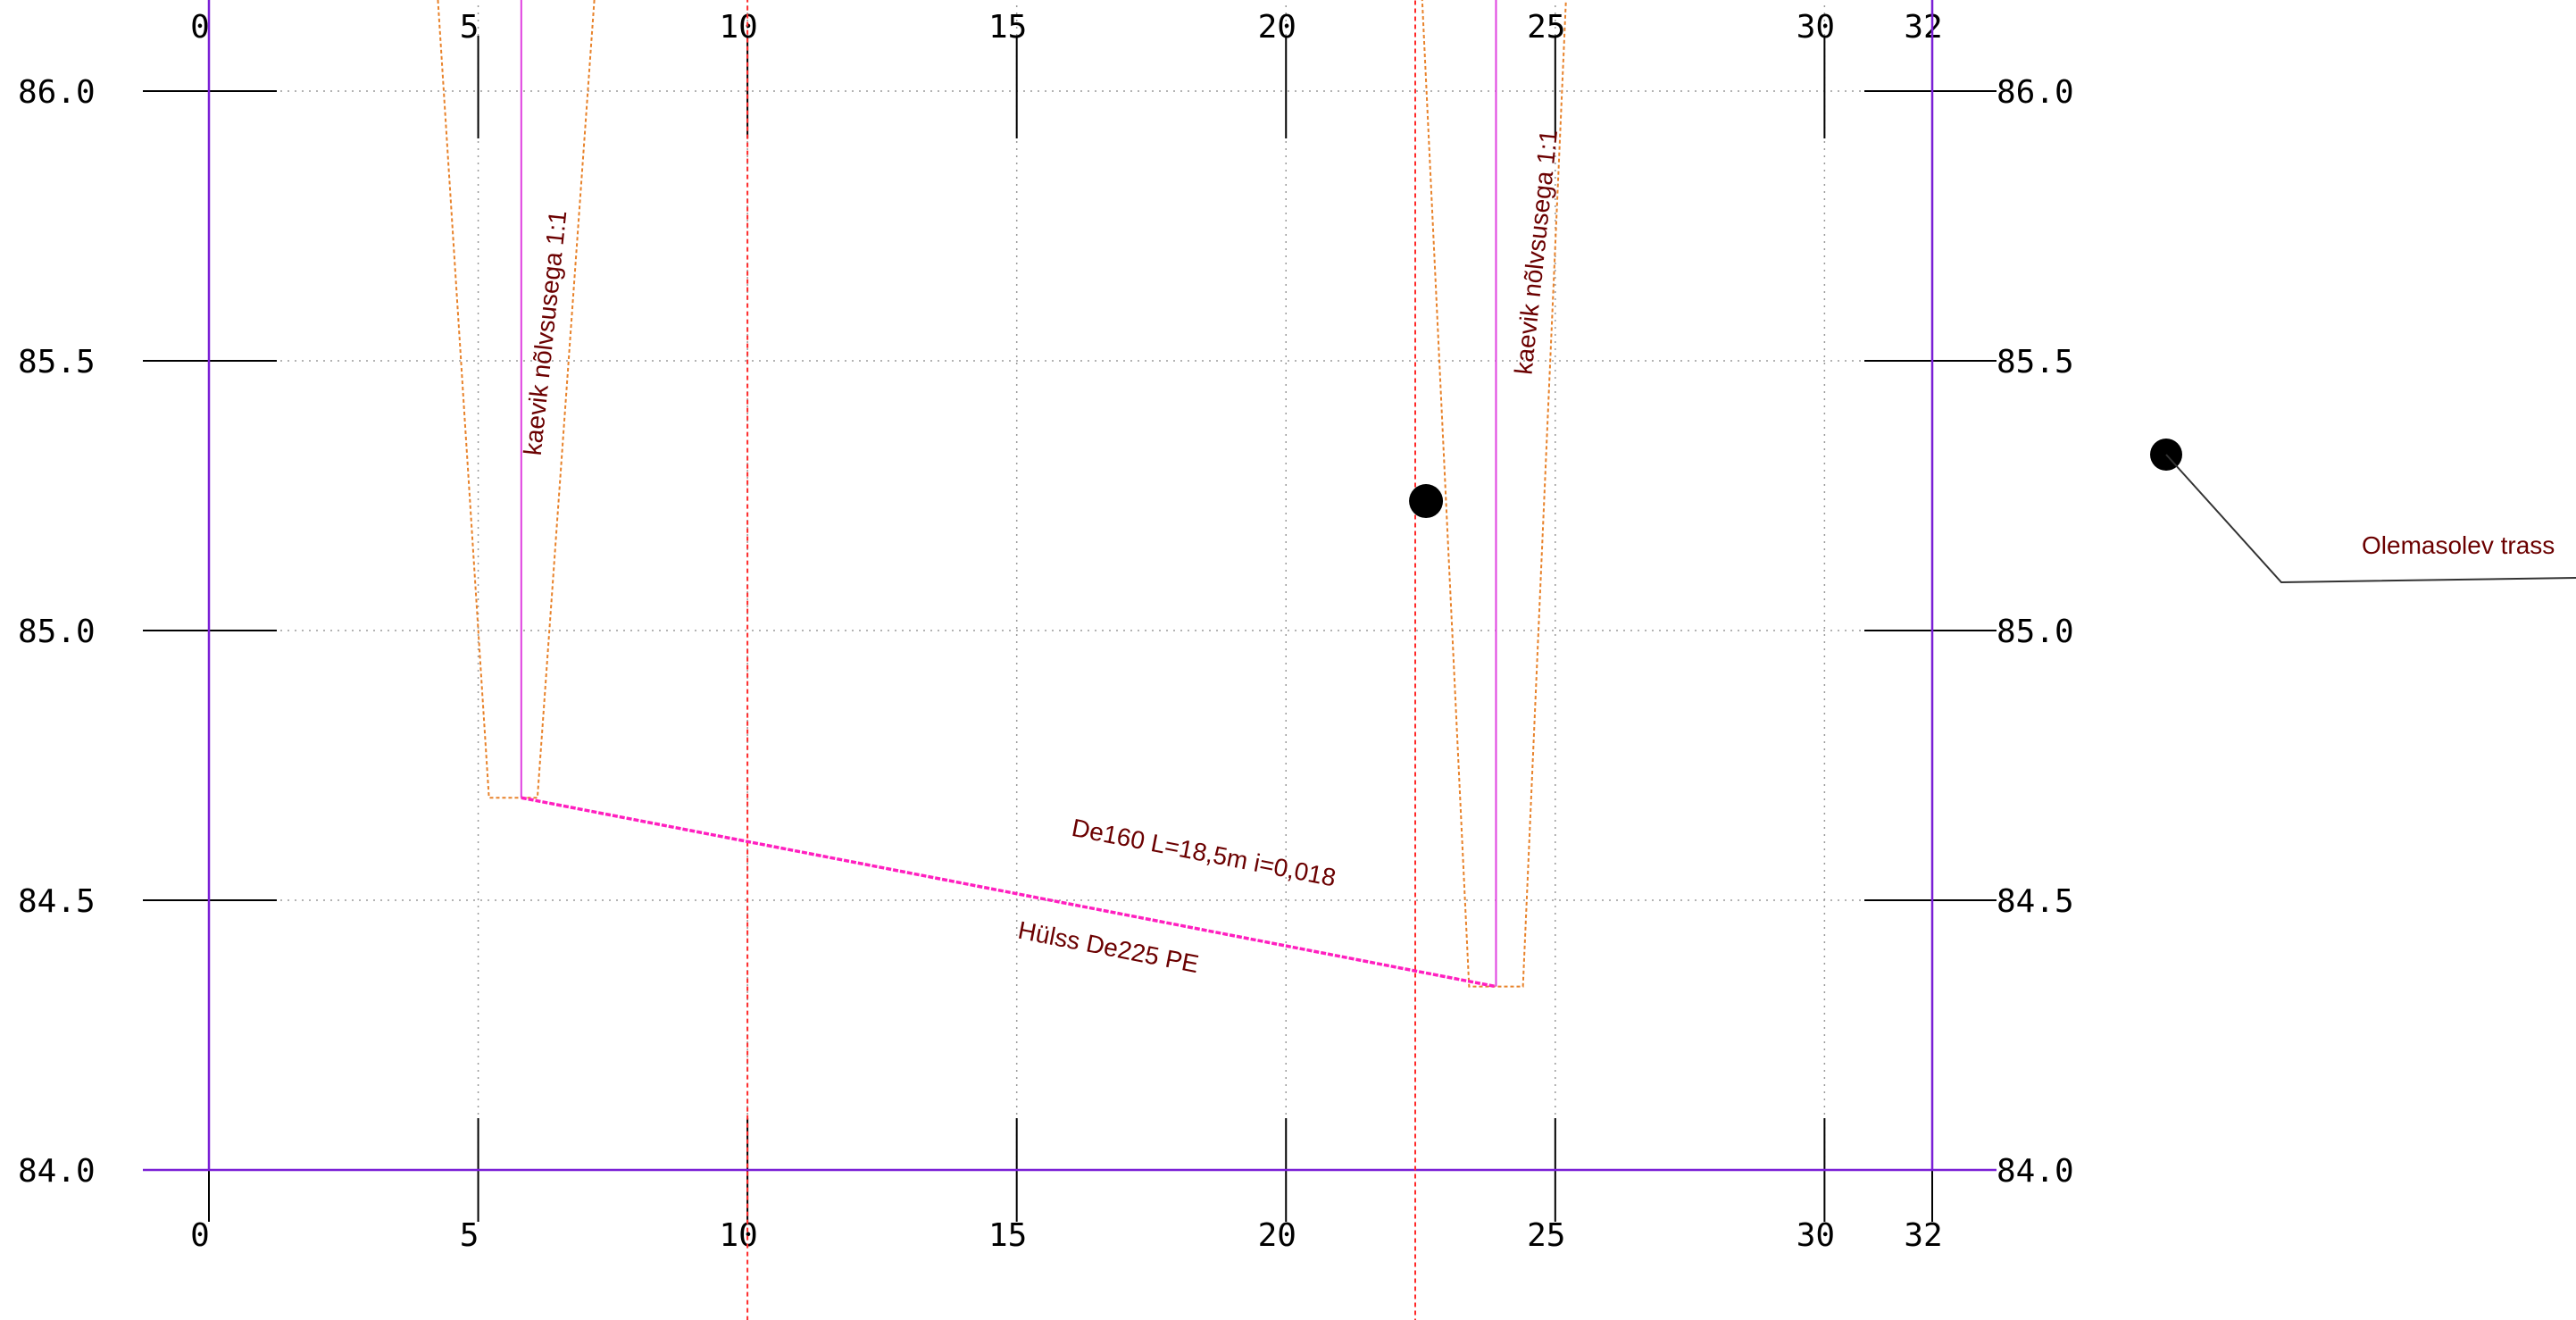 The width and height of the screenshot is (2576, 1320). What do you see at coordinates (57, 1171) in the screenshot?
I see `y-tick-label-left: 84.0` at bounding box center [57, 1171].